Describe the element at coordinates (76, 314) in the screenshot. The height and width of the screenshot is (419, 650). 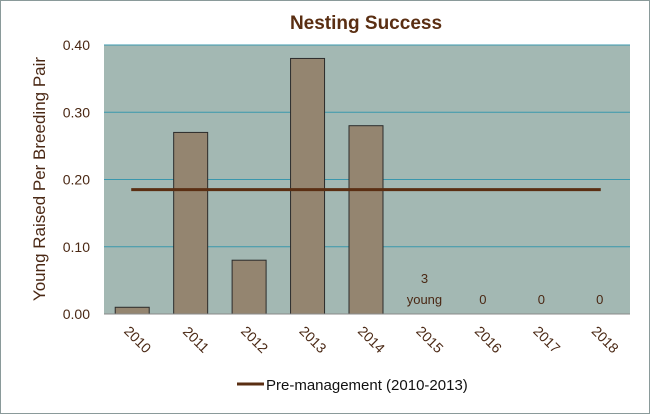
I see `y-tick-label: 0.00` at that location.